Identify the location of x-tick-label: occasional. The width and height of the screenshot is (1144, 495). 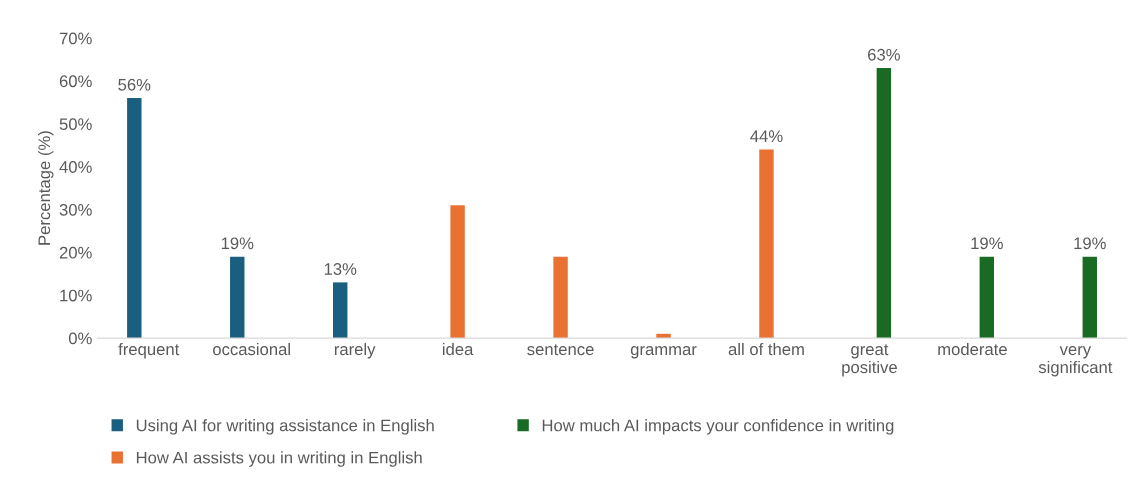
(251, 349).